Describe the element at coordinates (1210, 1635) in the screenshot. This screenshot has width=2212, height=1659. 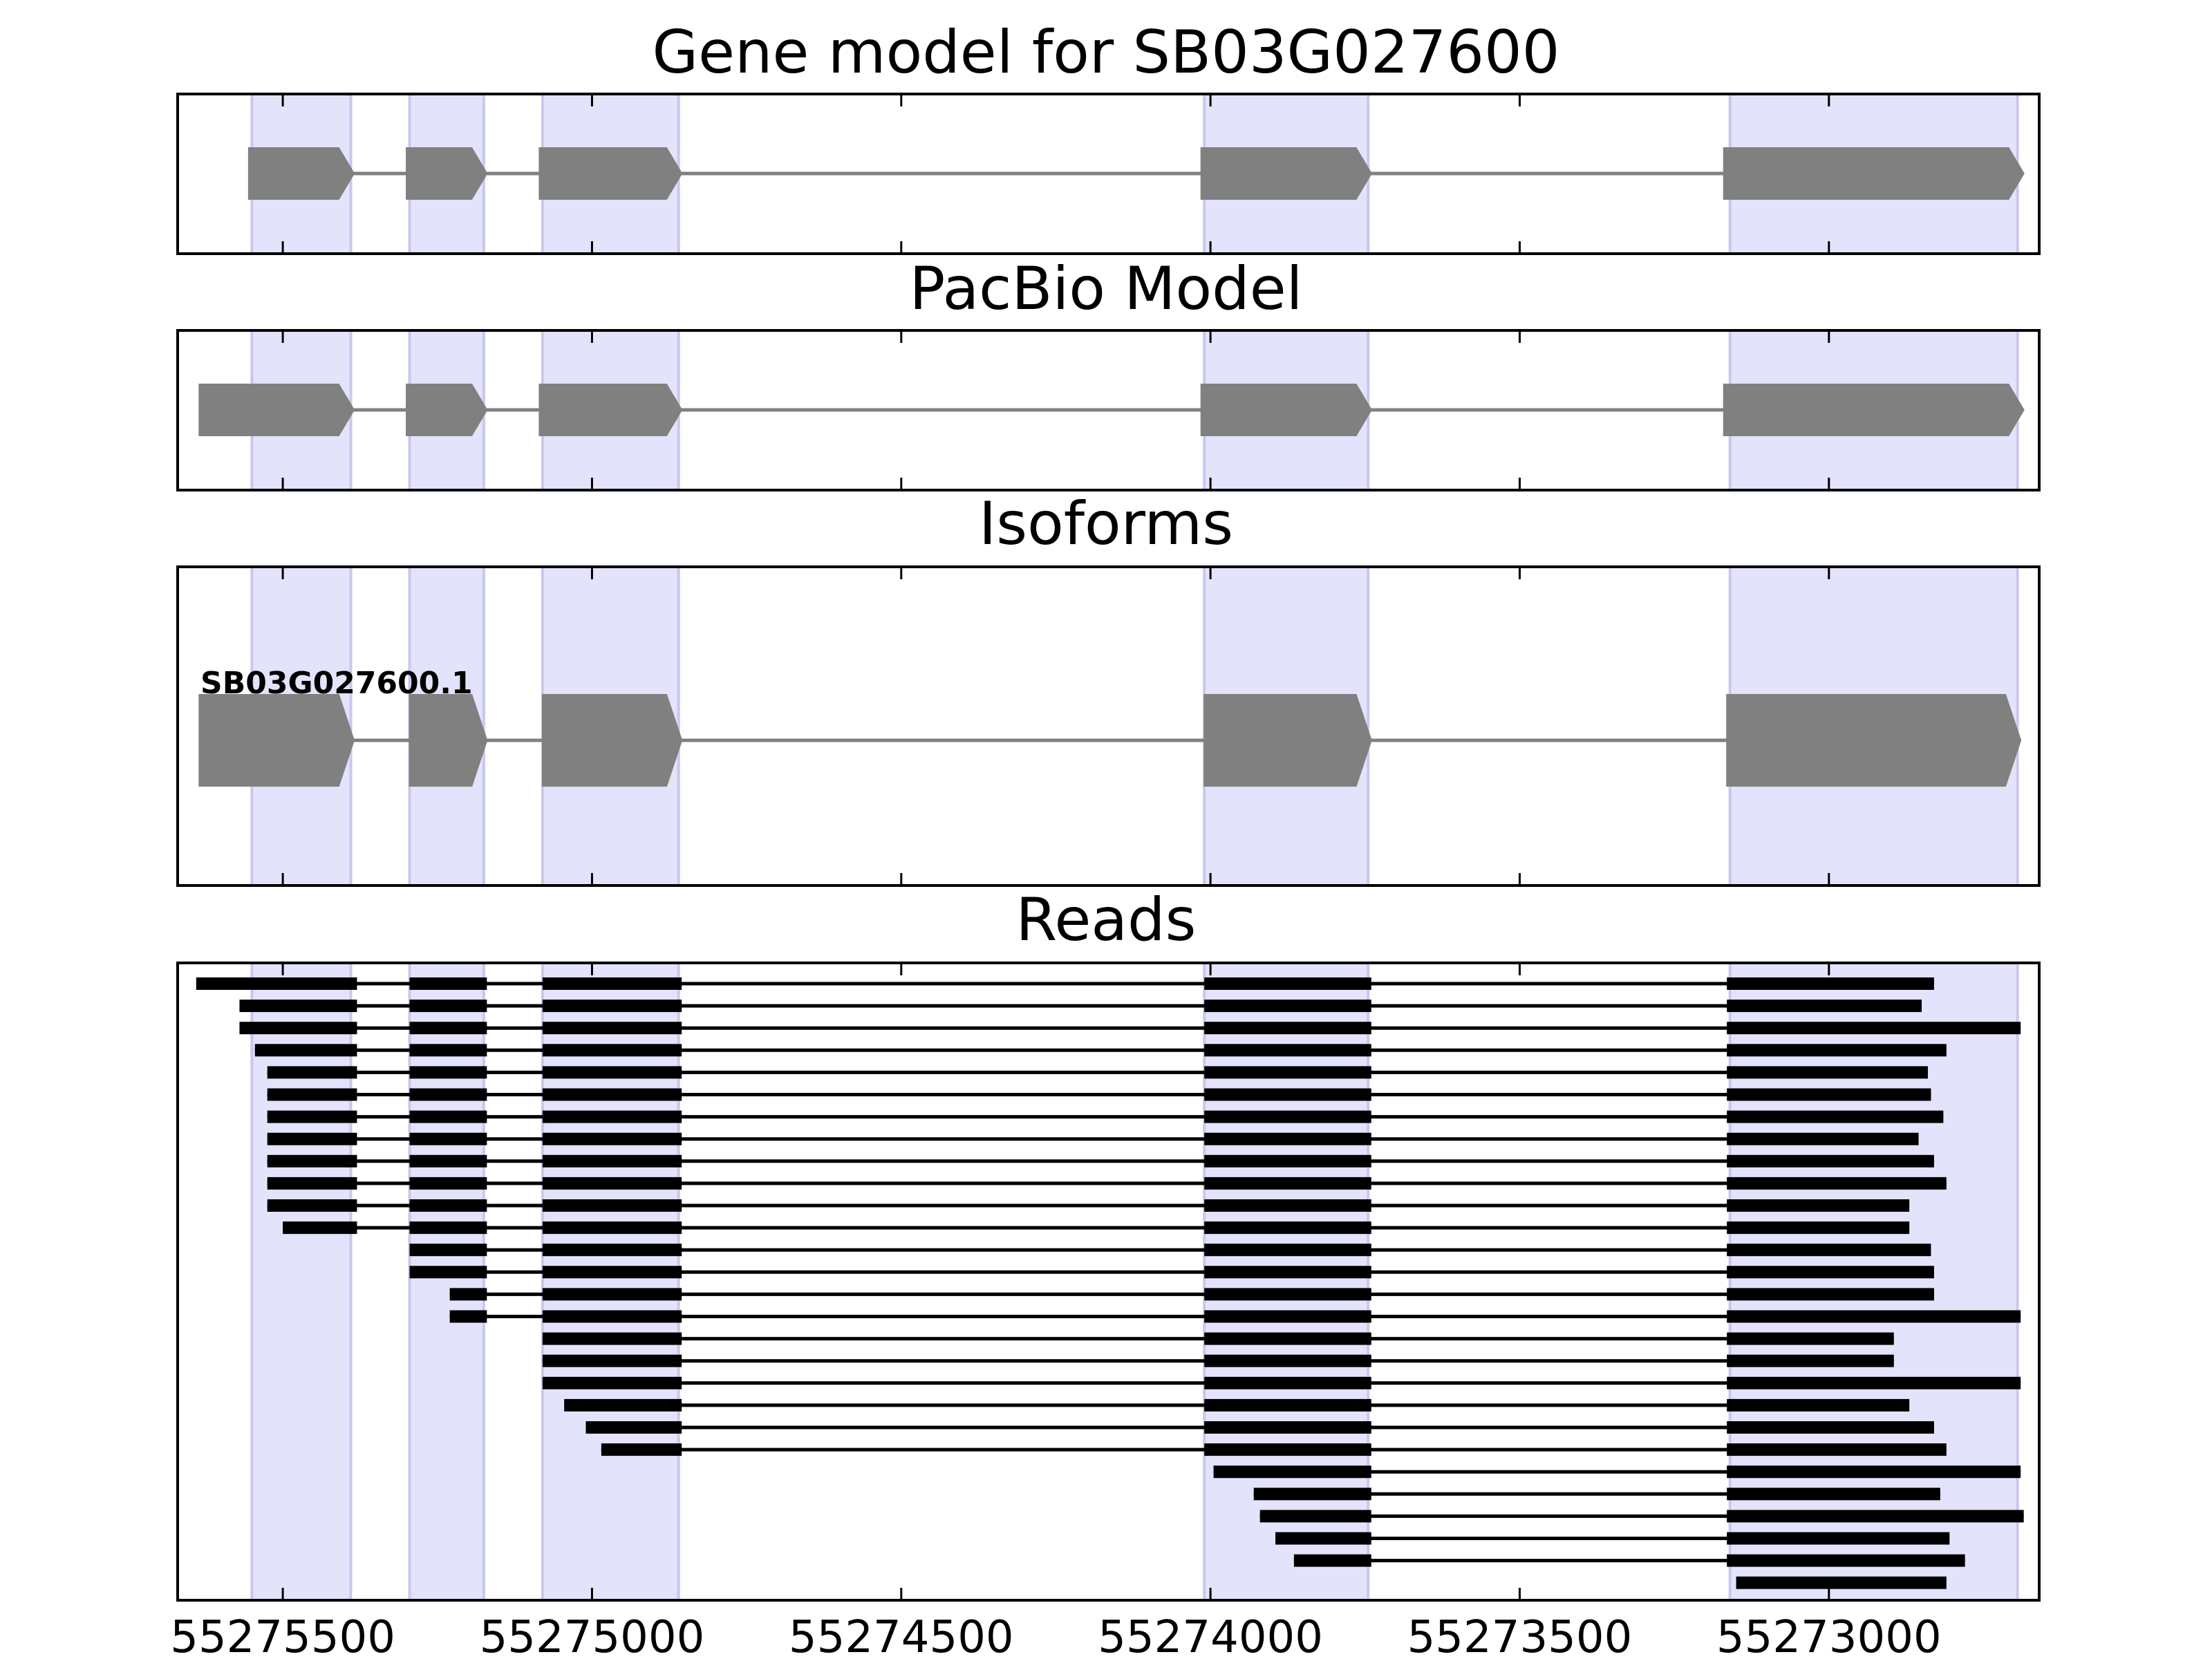
I see `x-tick-label: 55274000` at that location.